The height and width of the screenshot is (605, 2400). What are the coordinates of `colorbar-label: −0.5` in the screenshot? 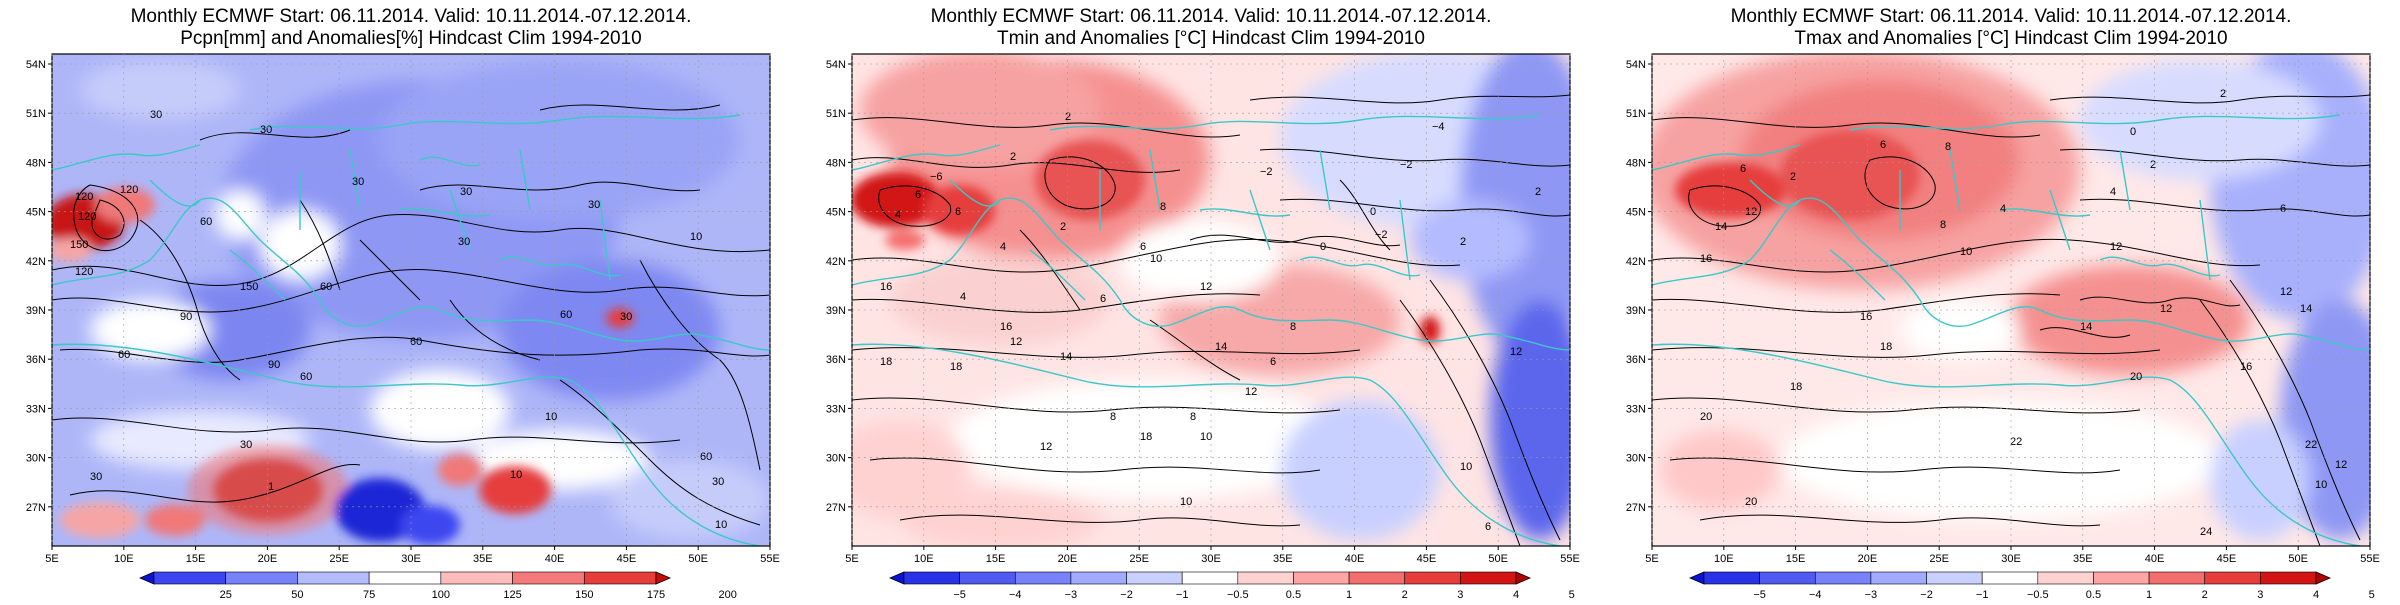 It's located at (1238, 594).